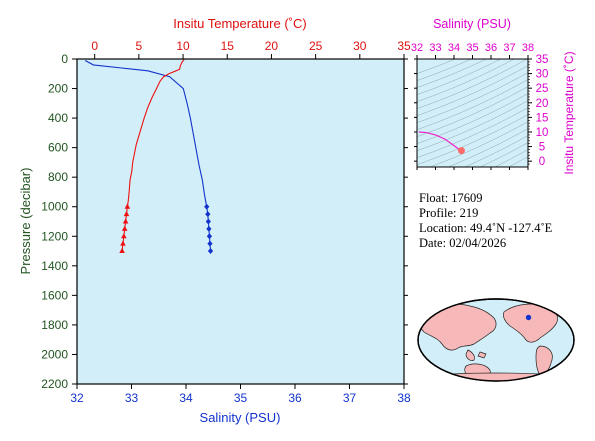 The height and width of the screenshot is (441, 595). Describe the element at coordinates (132, 398) in the screenshot. I see `sal-tick-label: 33` at that location.